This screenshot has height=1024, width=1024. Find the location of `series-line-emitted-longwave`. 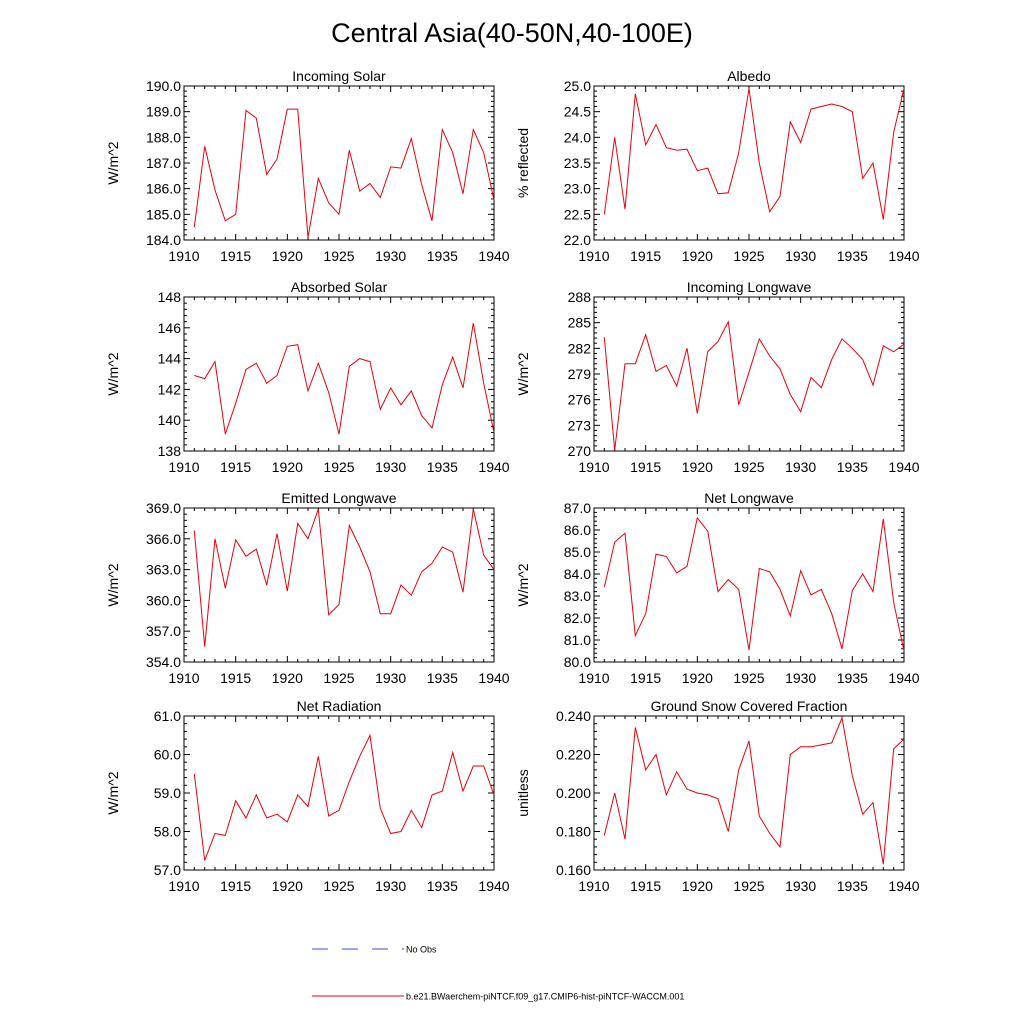

series-line-emitted-longwave is located at coordinates (344, 577).